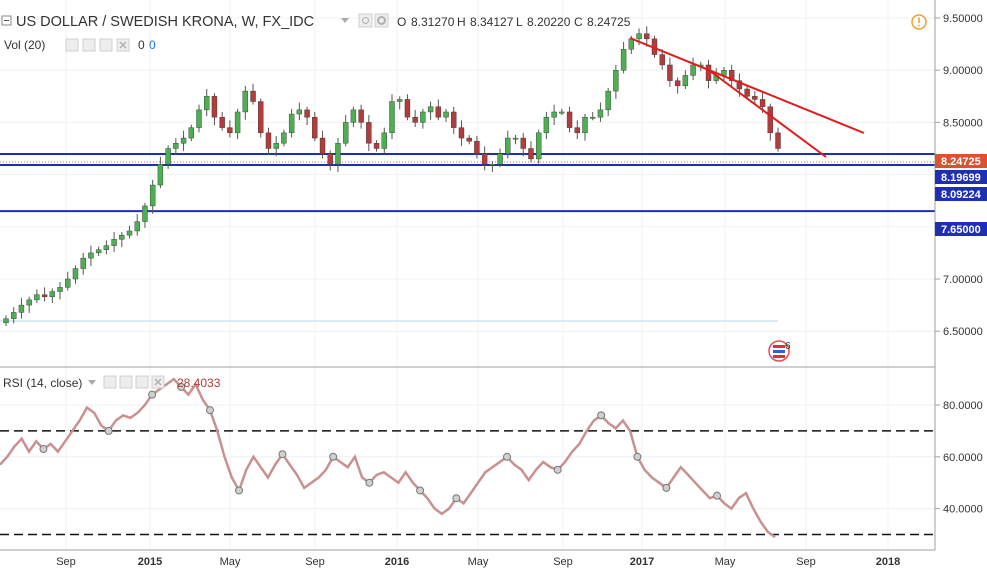  What do you see at coordinates (24, 45) in the screenshot?
I see `volume-label: Vol (20)` at bounding box center [24, 45].